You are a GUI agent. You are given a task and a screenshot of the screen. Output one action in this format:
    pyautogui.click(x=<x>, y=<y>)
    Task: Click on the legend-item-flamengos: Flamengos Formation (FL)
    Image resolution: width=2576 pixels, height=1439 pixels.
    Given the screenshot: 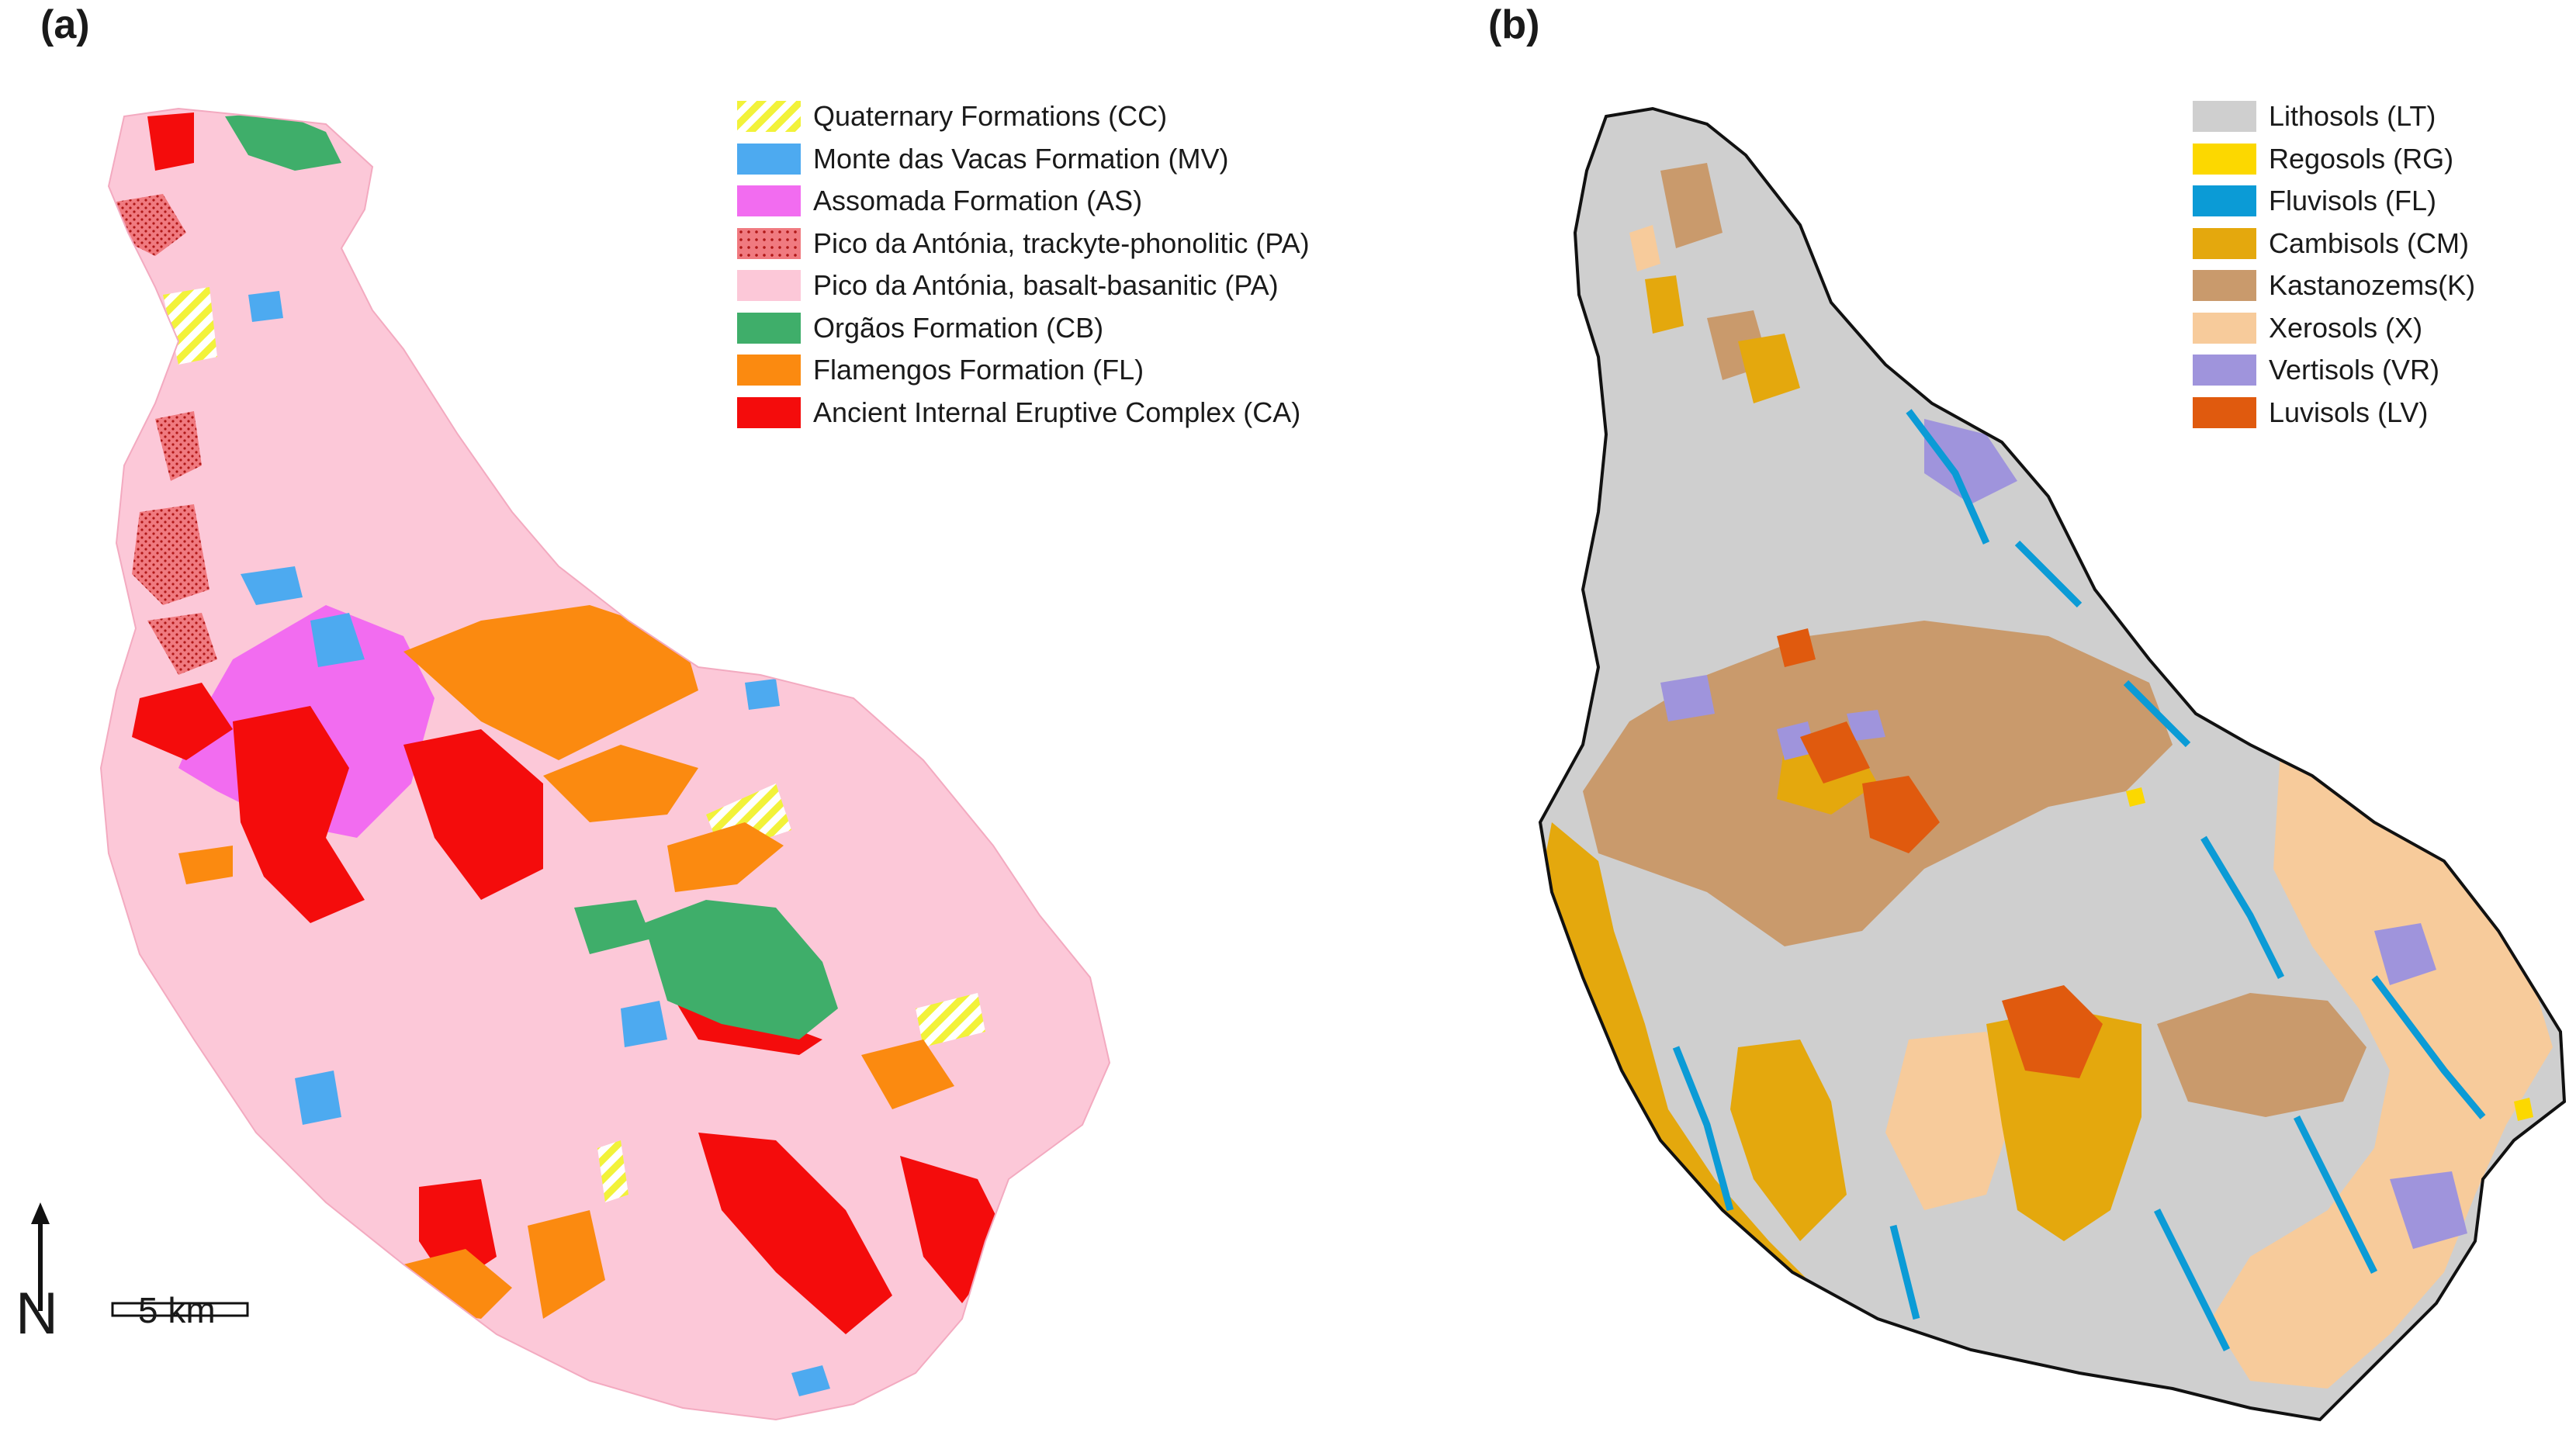 What is the action you would take?
    pyautogui.click(x=1023, y=370)
    